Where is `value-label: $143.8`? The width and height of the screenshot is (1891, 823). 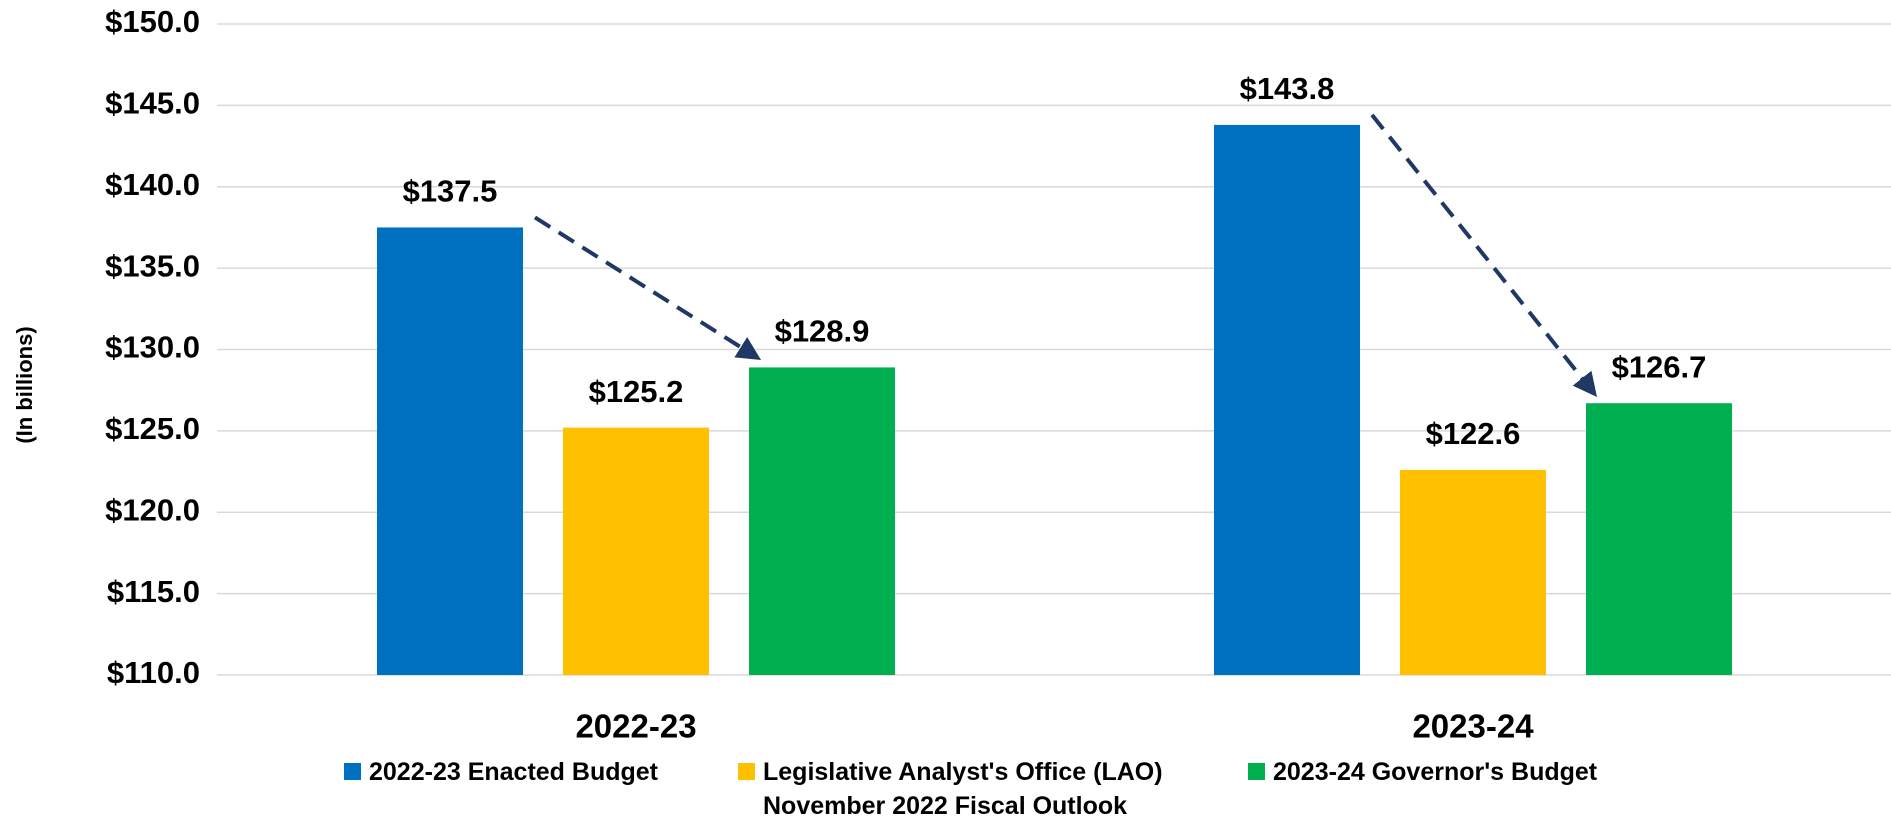 value-label: $143.8 is located at coordinates (1287, 88).